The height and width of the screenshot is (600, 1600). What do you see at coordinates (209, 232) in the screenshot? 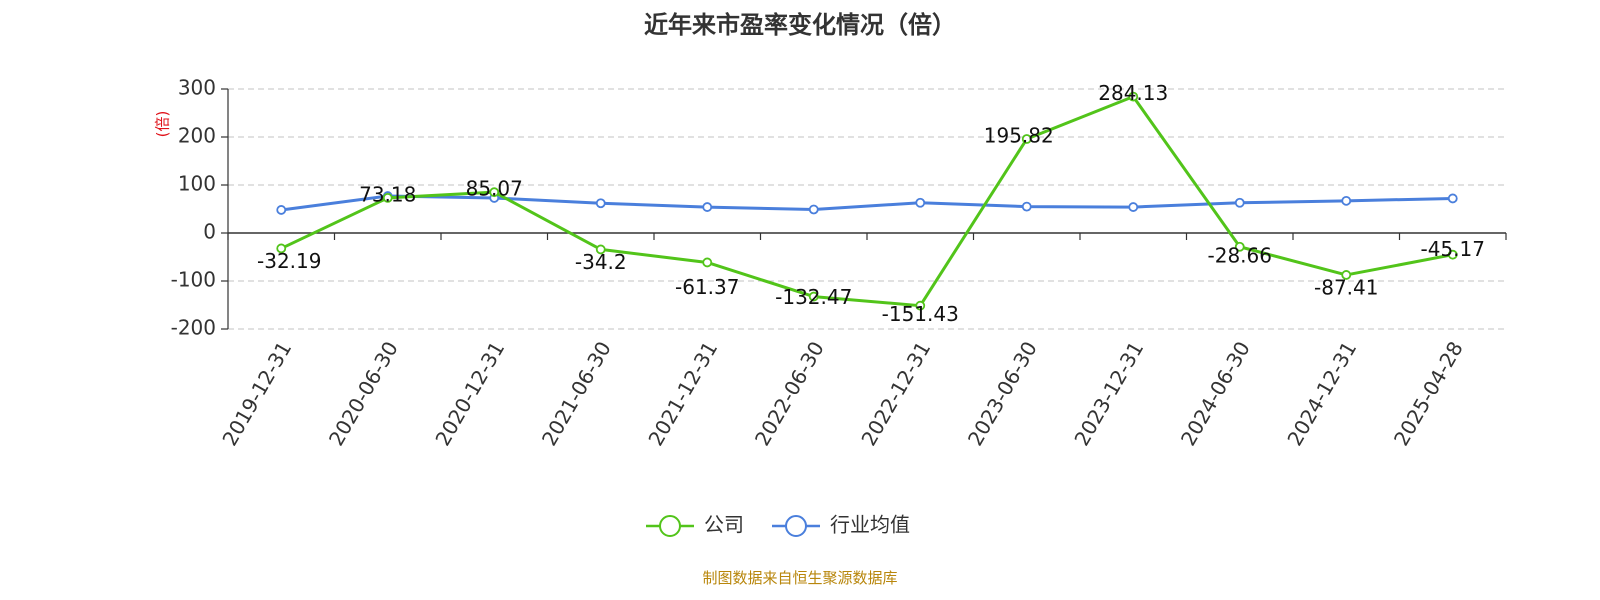
I see `y-tick-label: 0` at bounding box center [209, 232].